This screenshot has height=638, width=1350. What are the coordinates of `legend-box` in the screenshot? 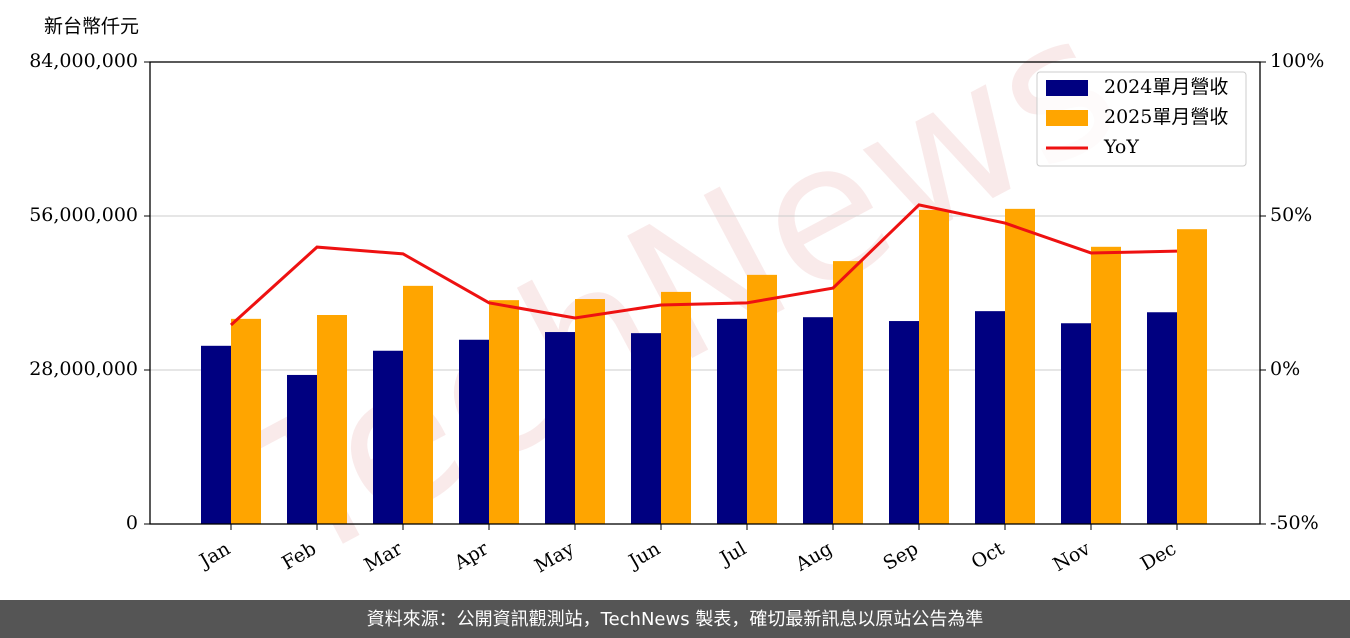 It's located at (1141, 119).